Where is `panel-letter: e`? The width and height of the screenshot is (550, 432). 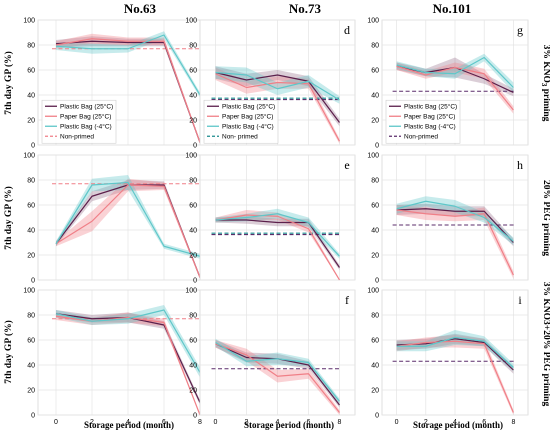
panel-letter: e is located at coordinates (346, 165).